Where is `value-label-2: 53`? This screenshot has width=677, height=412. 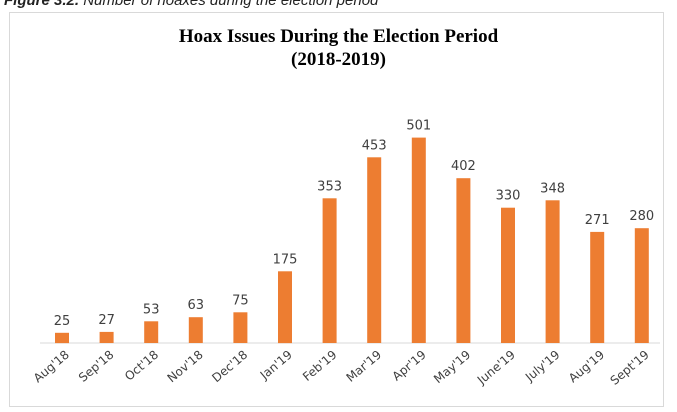
value-label-2: 53 is located at coordinates (151, 309).